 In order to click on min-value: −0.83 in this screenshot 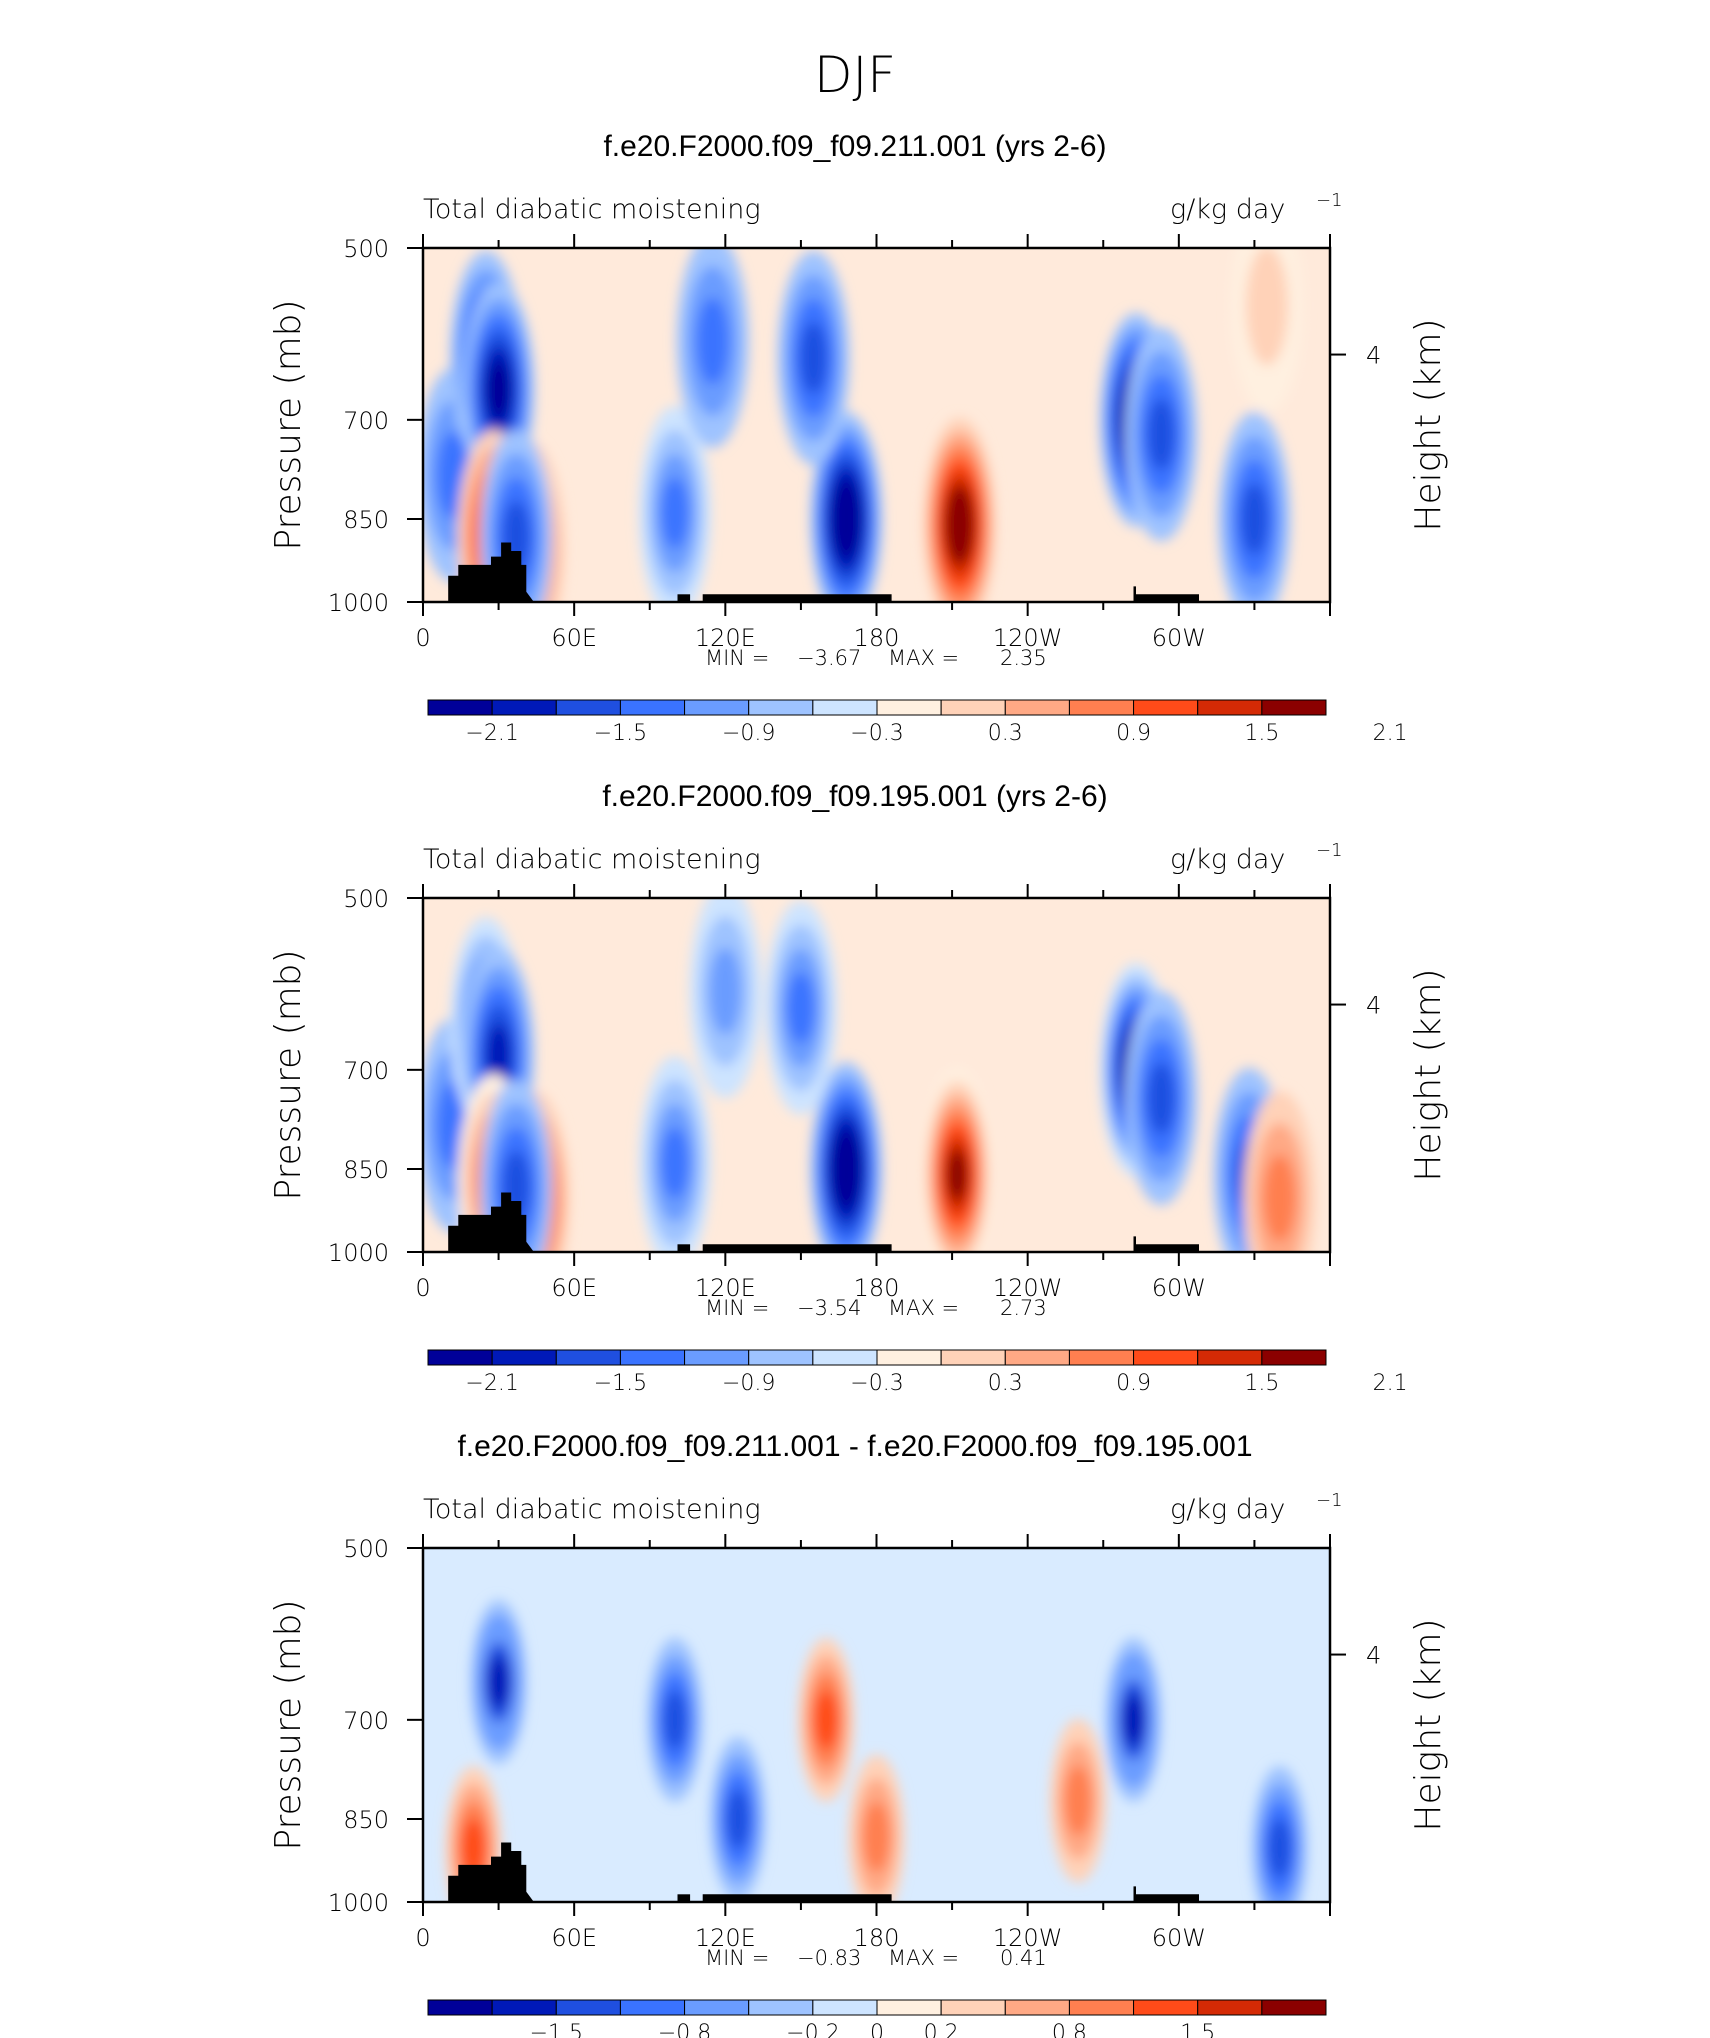, I will do `click(829, 1958)`.